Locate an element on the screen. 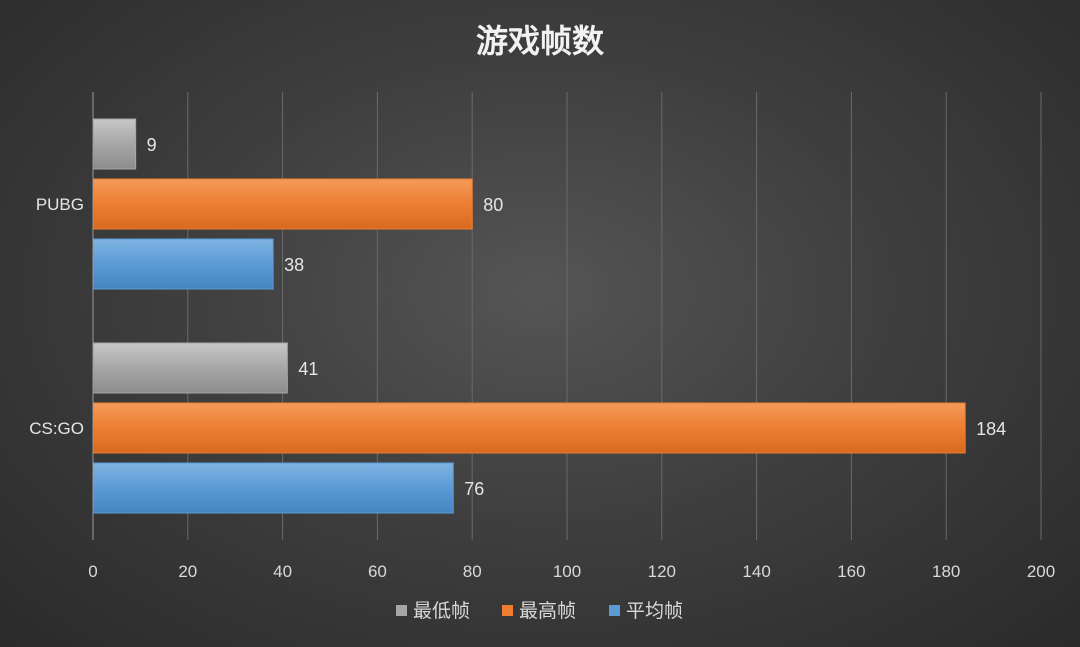 Image resolution: width=1080 pixels, height=647 pixels. x-tick-label: 60 is located at coordinates (377, 571).